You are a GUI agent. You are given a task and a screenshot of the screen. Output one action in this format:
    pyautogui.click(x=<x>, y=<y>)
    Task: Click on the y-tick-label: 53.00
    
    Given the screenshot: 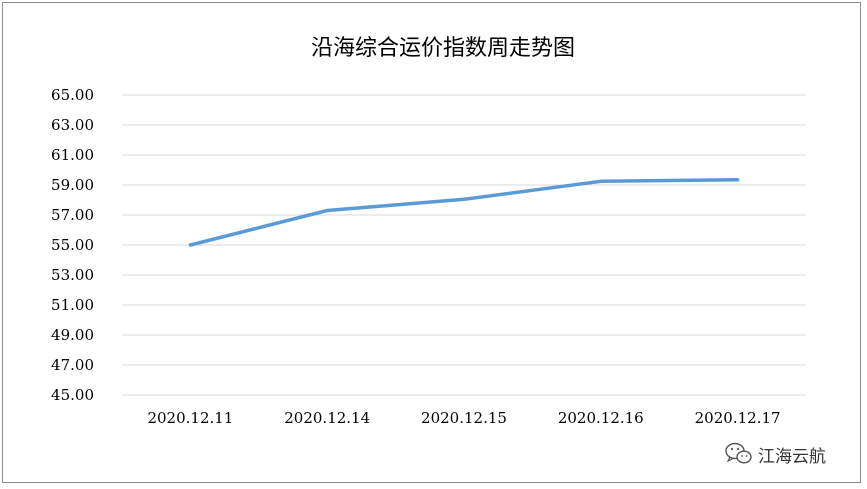 What is the action you would take?
    pyautogui.click(x=72, y=275)
    